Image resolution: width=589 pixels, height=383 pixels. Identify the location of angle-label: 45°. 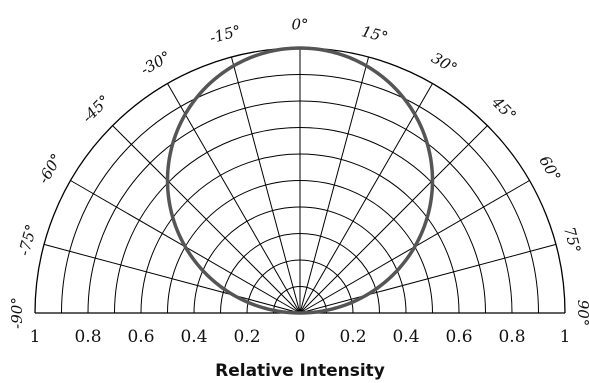
(504, 109).